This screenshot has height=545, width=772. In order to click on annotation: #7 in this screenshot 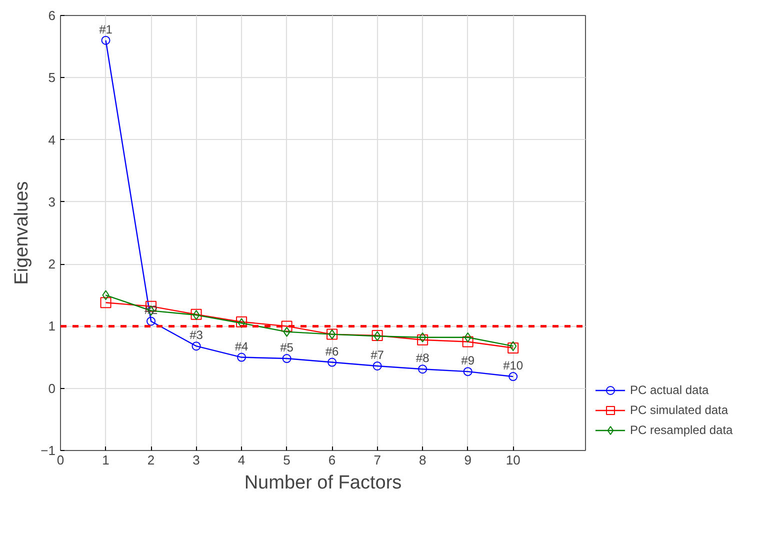, I will do `click(377, 355)`.